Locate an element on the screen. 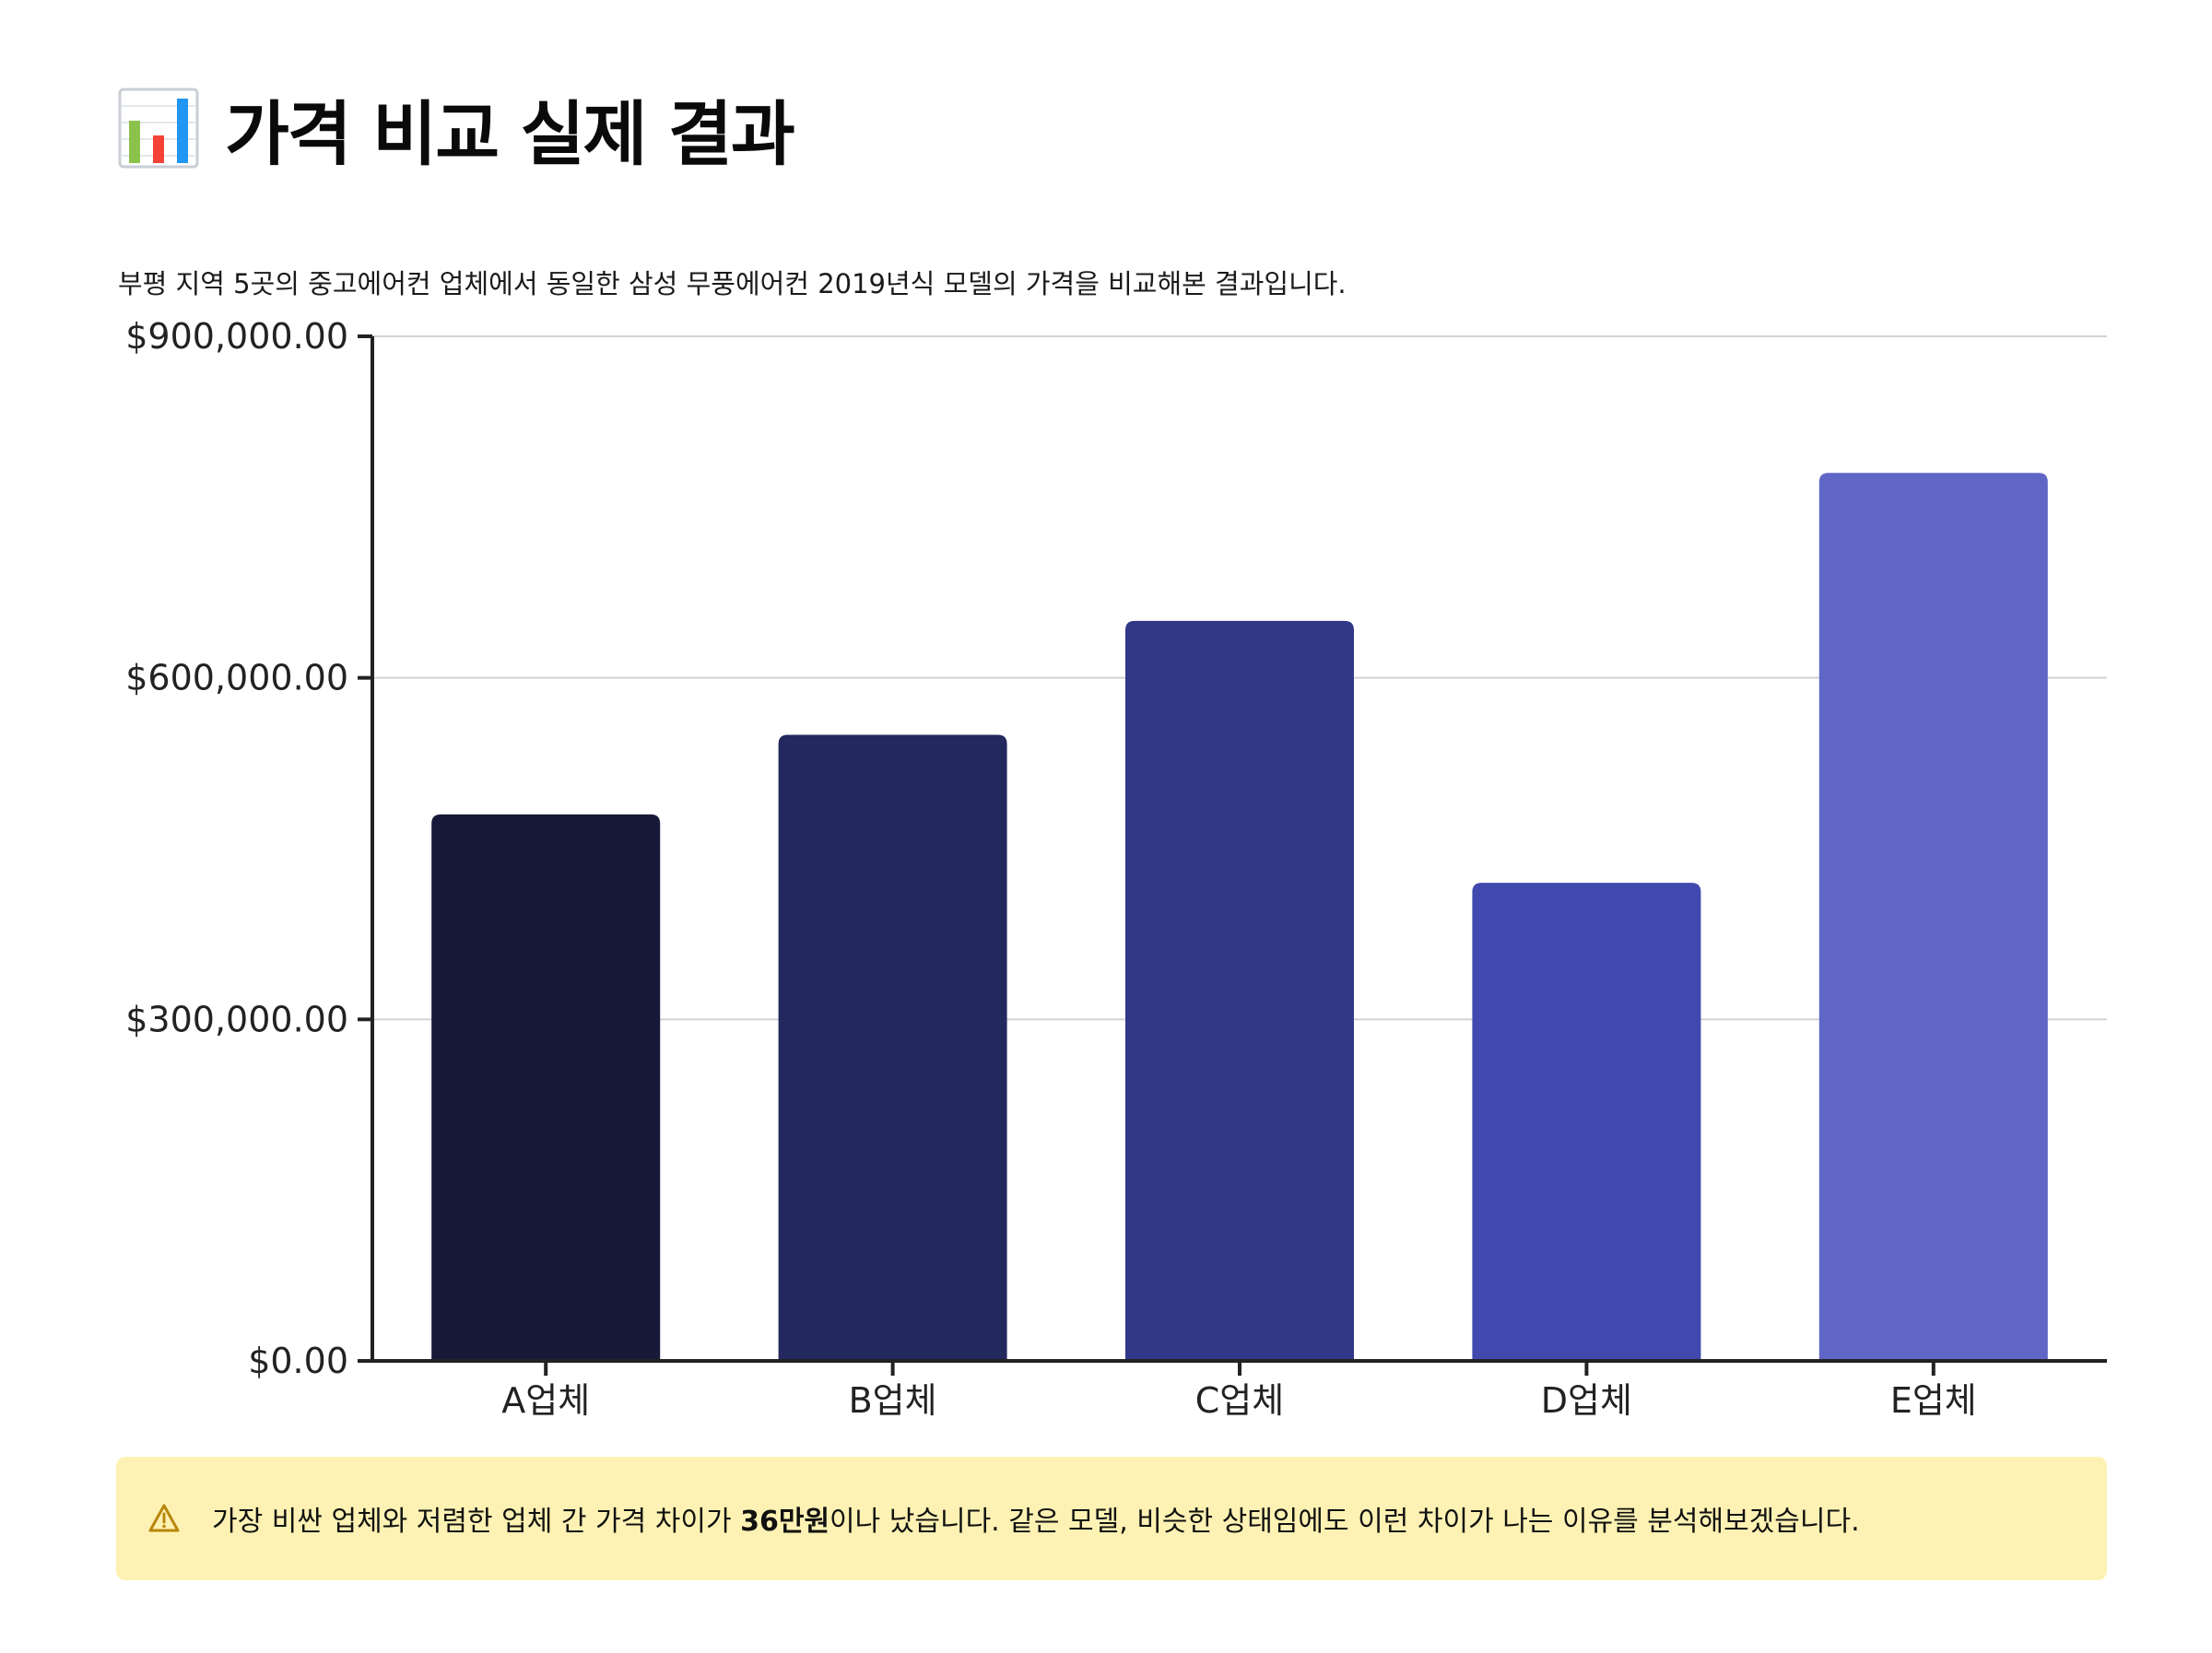 The width and height of the screenshot is (2212, 1653). bar-C업체 is located at coordinates (1239, 990).